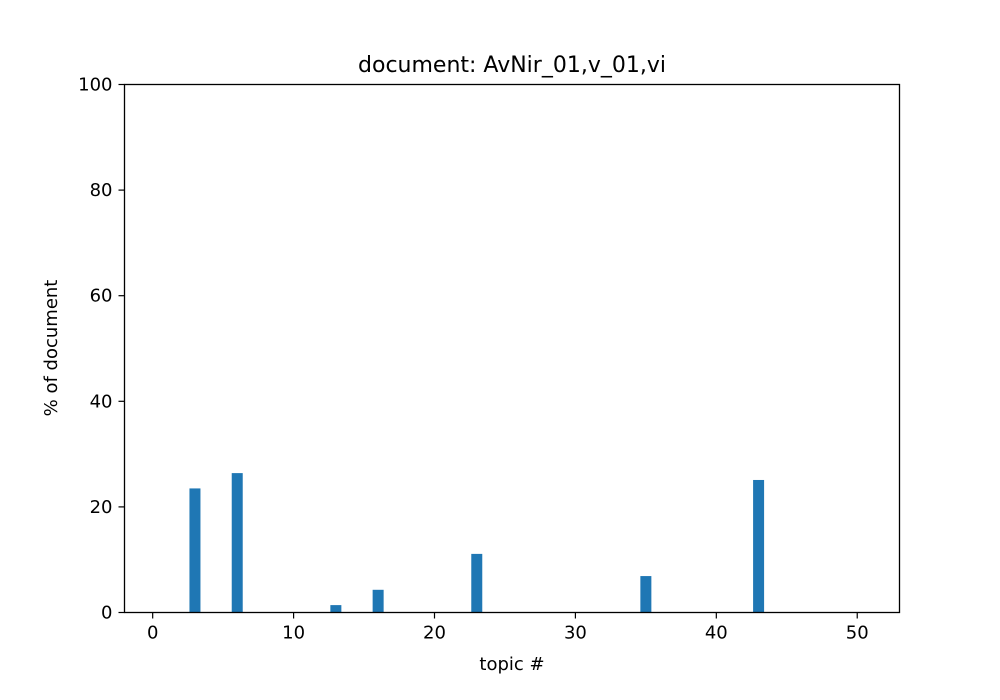 Image resolution: width=1000 pixels, height=700 pixels. What do you see at coordinates (152, 633) in the screenshot?
I see `x-tick-label: 0` at bounding box center [152, 633].